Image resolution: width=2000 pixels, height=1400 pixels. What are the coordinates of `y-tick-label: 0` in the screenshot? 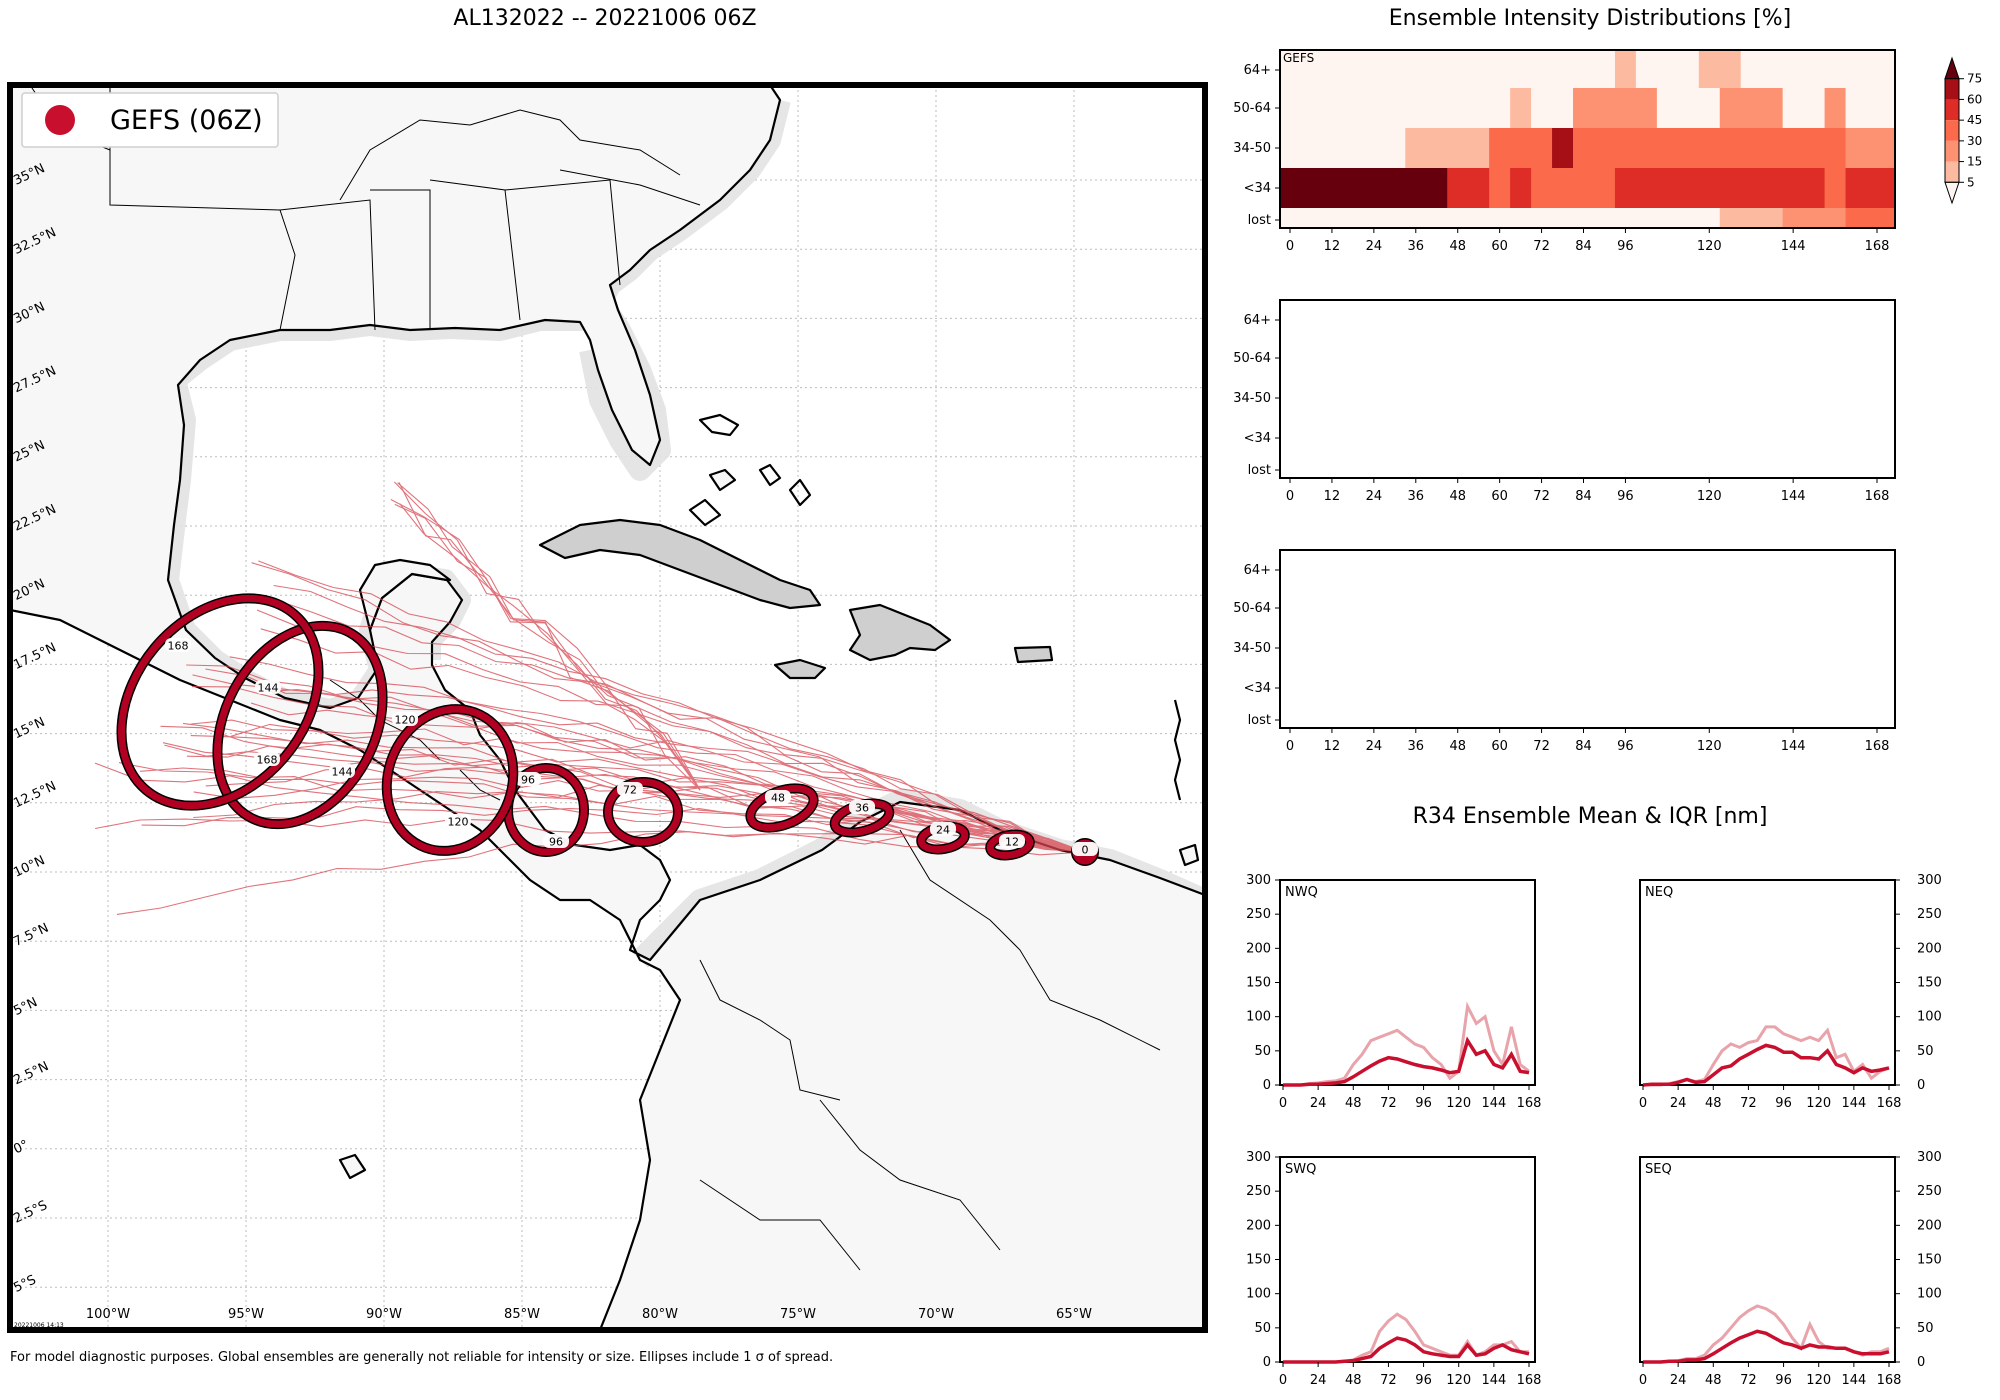 It's located at (1921, 1362).